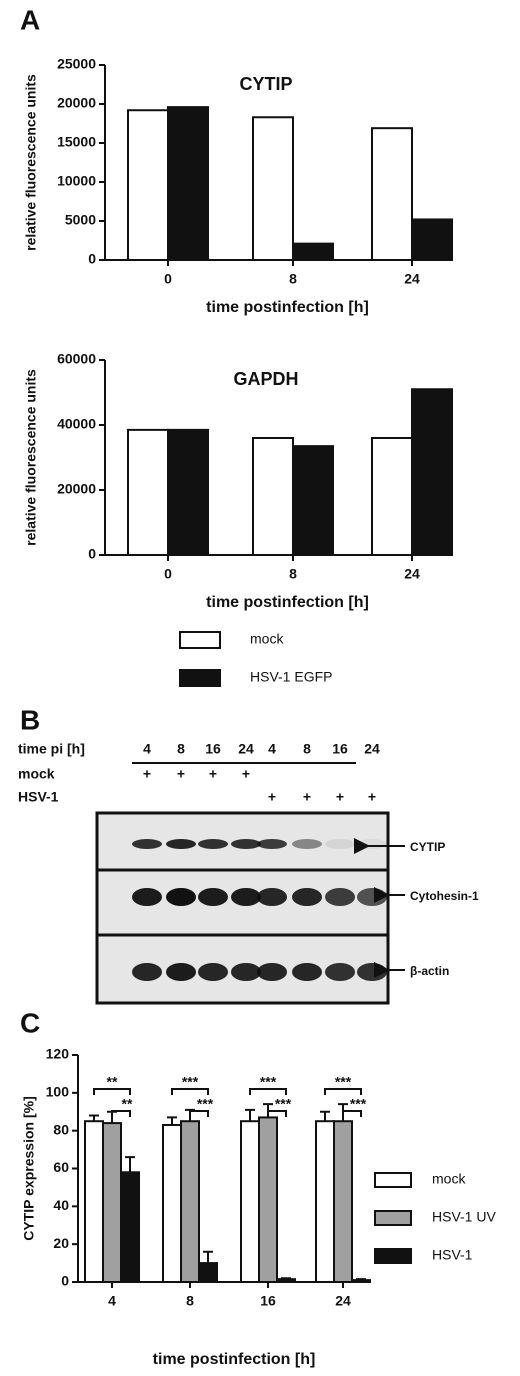 The width and height of the screenshot is (520, 1376). What do you see at coordinates (31, 457) in the screenshot?
I see `y-axis-label: relative fluorescence units` at bounding box center [31, 457].